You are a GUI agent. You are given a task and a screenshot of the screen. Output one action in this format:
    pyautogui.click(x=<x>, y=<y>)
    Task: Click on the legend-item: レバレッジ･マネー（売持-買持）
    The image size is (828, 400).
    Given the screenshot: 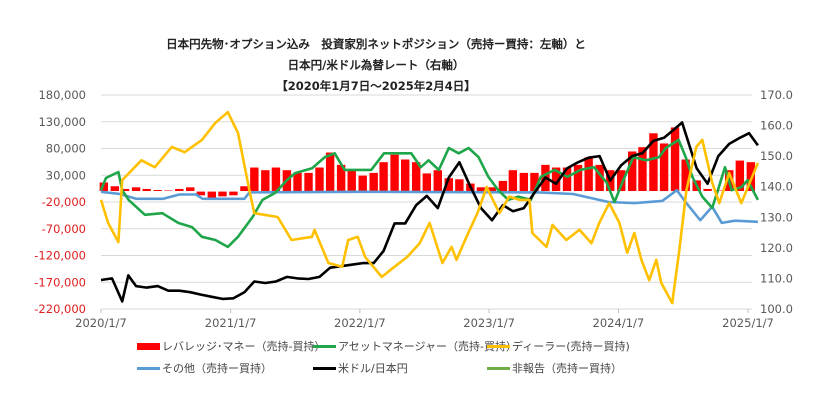 What is the action you would take?
    pyautogui.click(x=231, y=346)
    